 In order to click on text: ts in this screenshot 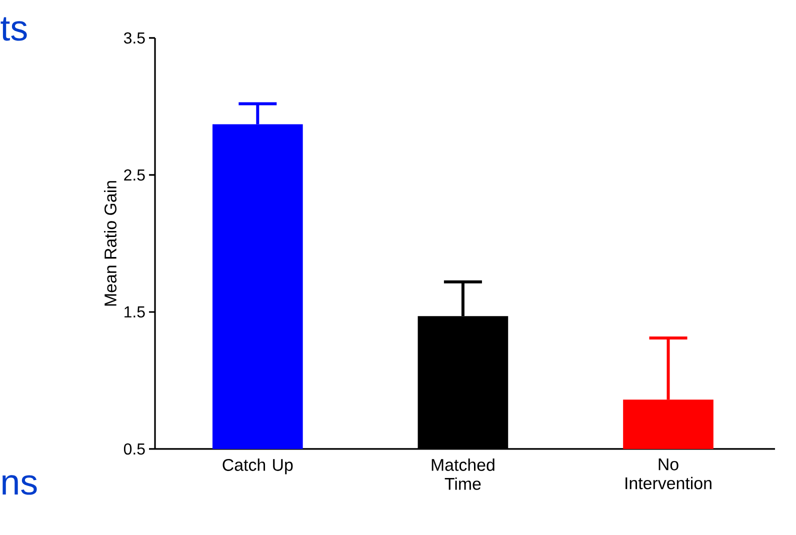, I will do `click(13, 29)`.